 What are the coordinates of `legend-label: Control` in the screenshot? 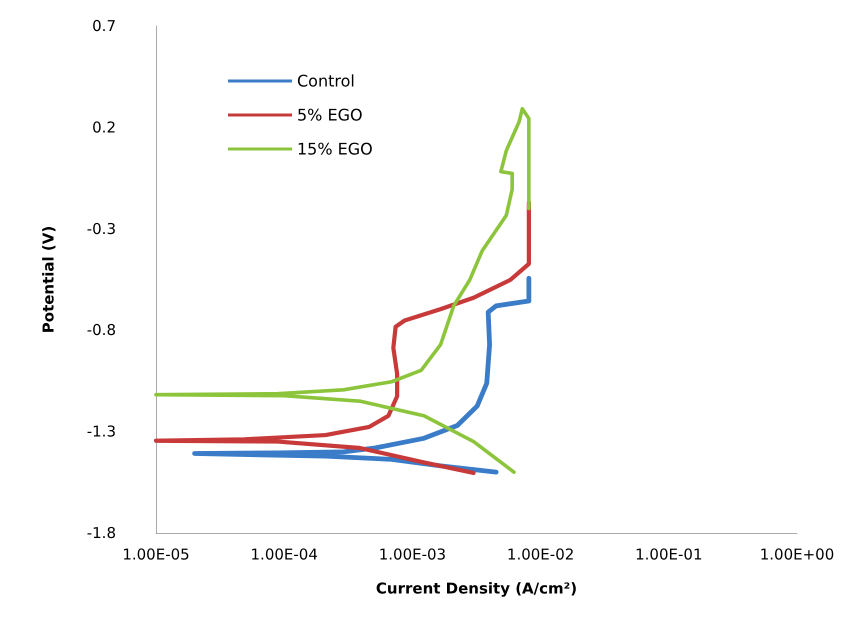 It's located at (326, 81).